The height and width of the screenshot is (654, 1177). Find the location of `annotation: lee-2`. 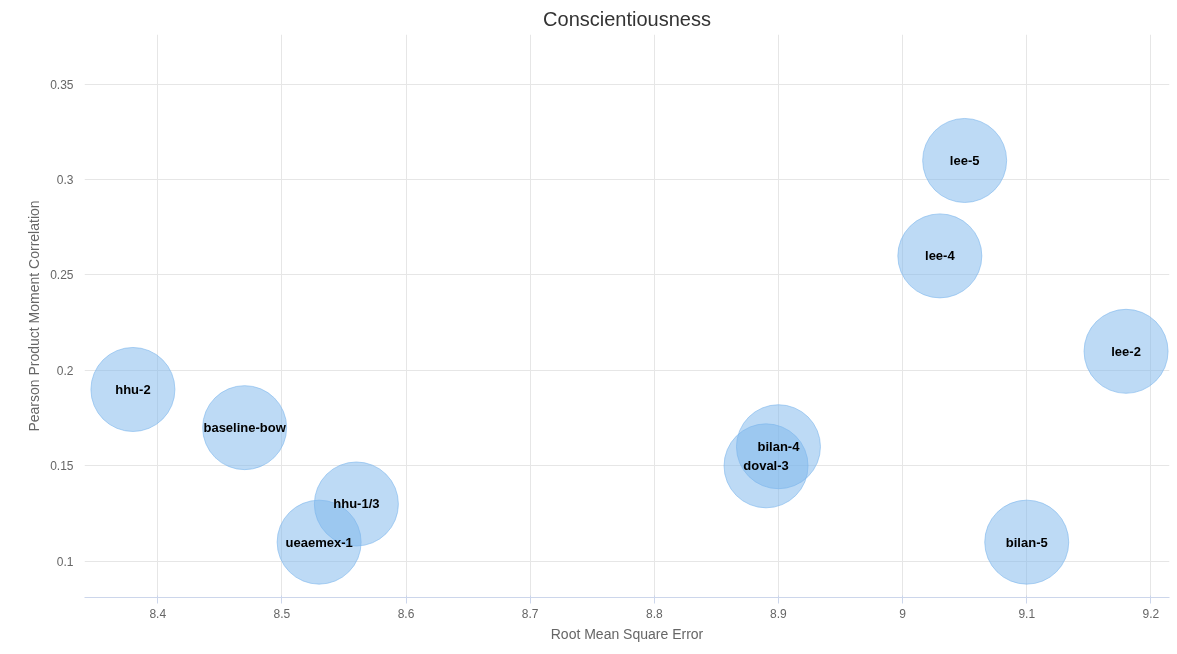

annotation: lee-2 is located at coordinates (1126, 351).